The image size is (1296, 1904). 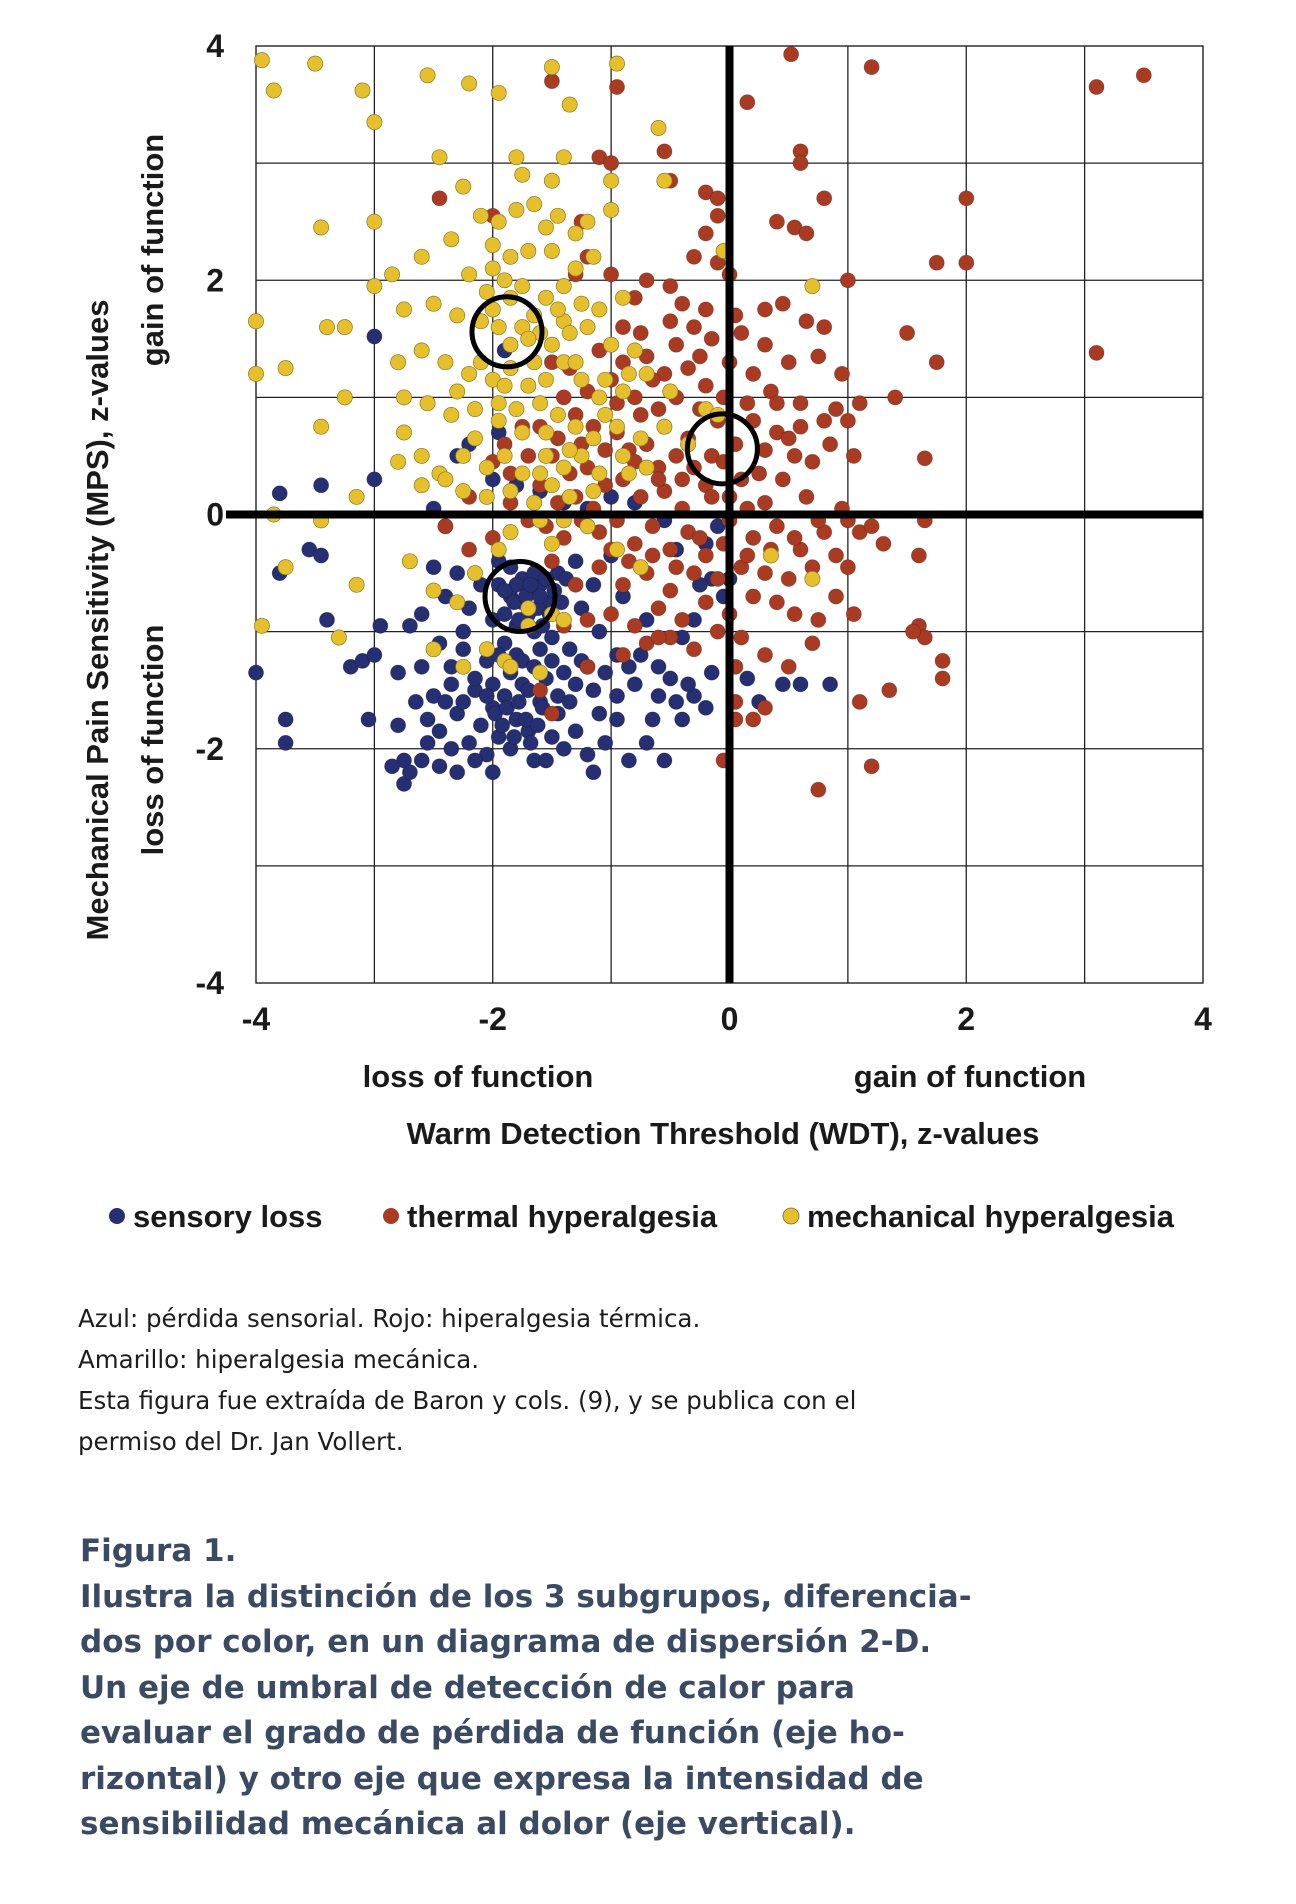 I want to click on x-tick-label: -2, so click(x=493, y=1019).